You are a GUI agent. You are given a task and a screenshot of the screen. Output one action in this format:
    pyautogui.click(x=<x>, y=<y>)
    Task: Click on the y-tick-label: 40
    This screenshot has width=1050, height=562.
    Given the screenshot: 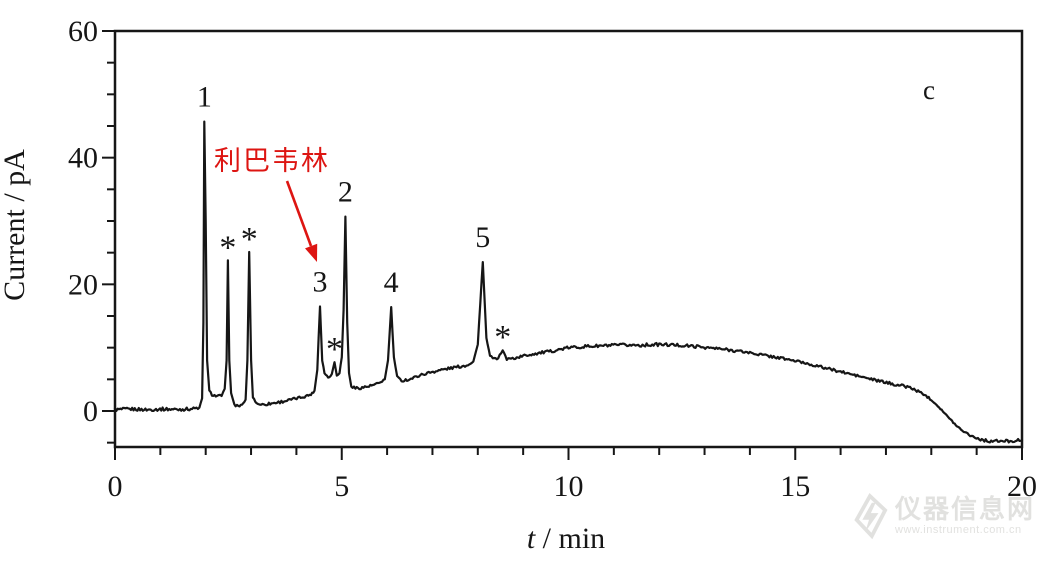 What is the action you would take?
    pyautogui.click(x=83, y=158)
    